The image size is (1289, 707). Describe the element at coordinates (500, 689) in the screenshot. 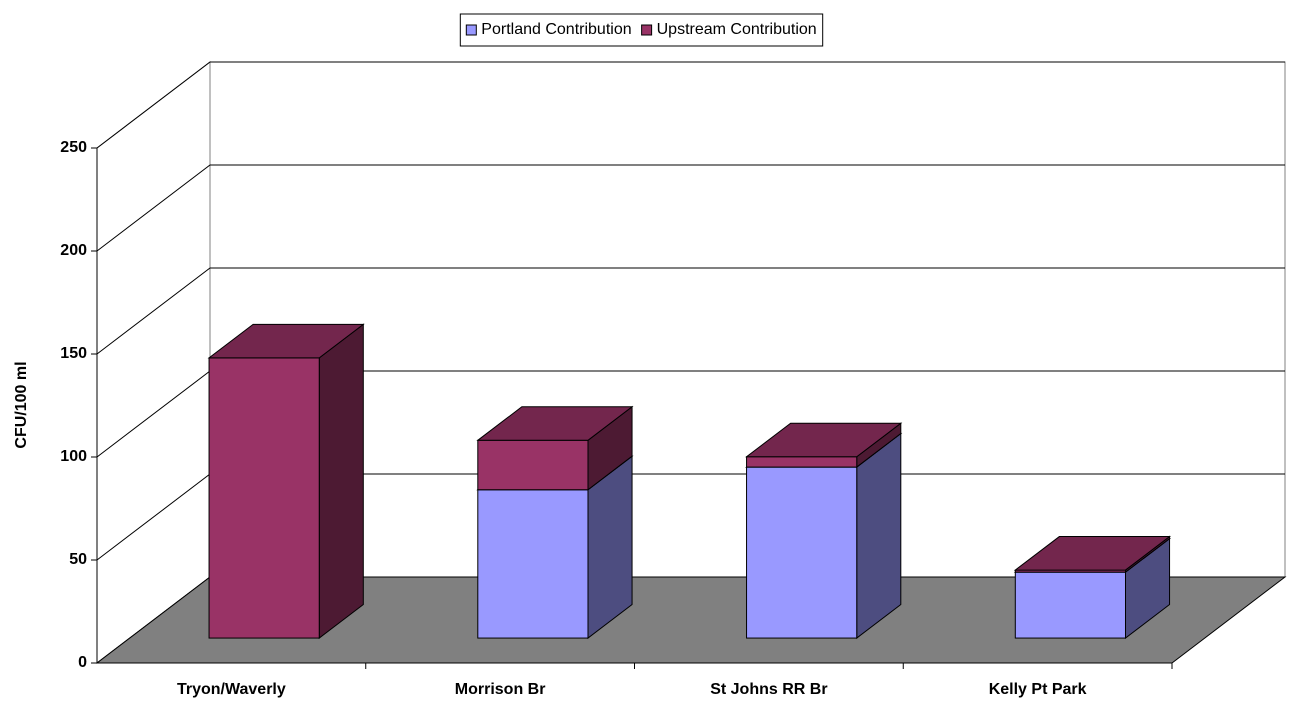

I see `x-tick-label: Morrison Br` at that location.